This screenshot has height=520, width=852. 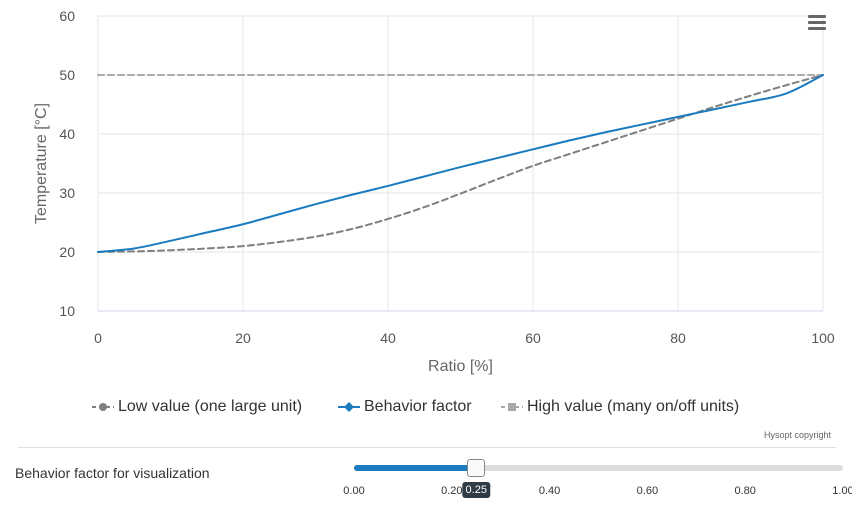 I want to click on legend-symbol-behavior-factor, so click(x=349, y=407).